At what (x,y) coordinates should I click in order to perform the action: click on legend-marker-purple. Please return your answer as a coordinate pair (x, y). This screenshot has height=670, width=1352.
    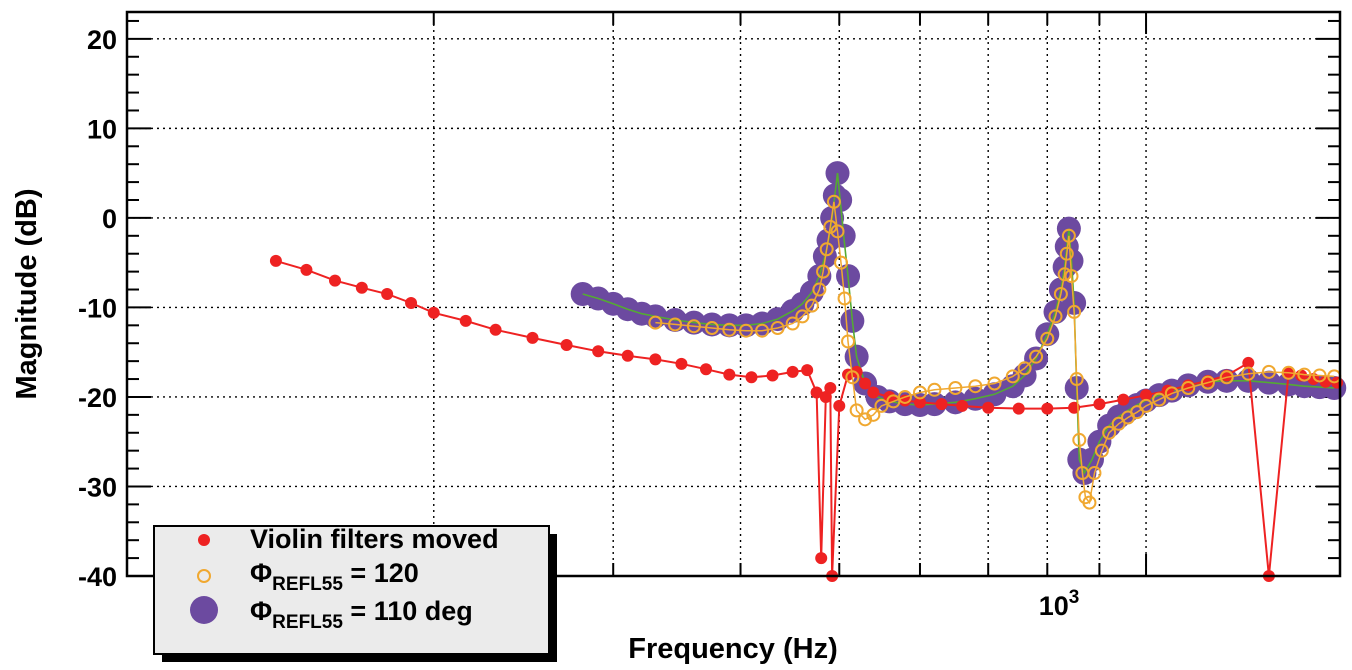
    Looking at the image, I should click on (204, 610).